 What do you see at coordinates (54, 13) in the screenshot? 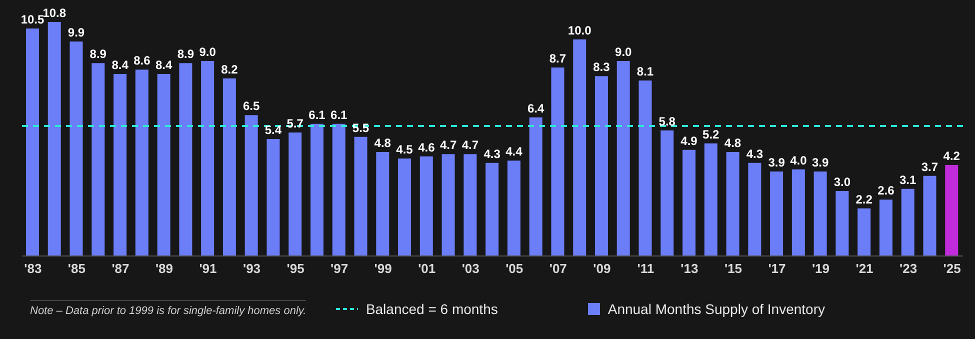
I see `data-label: 10.8` at bounding box center [54, 13].